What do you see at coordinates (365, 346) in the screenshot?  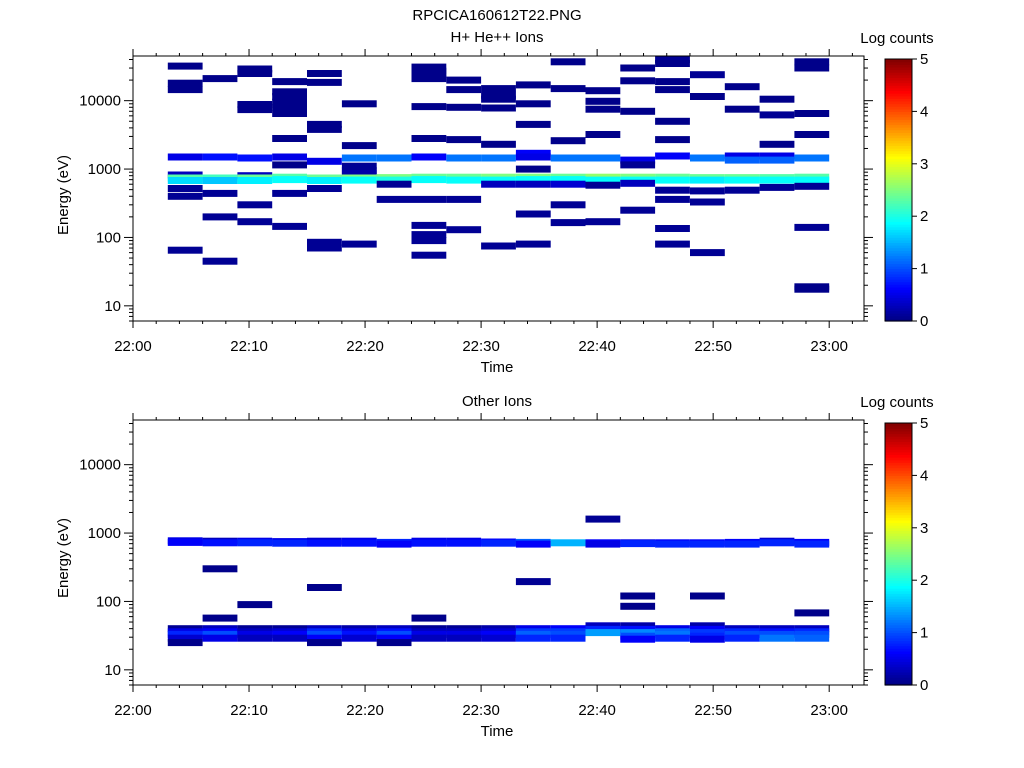 I see `x-tick-label: 22:20` at bounding box center [365, 346].